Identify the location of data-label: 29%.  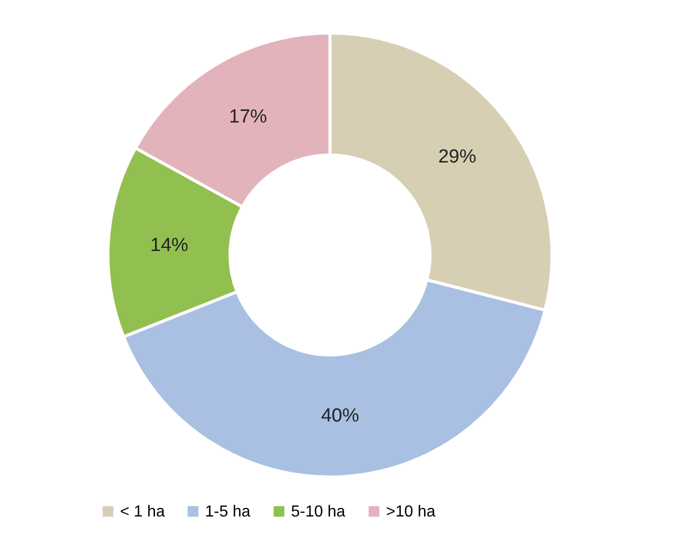
(457, 157).